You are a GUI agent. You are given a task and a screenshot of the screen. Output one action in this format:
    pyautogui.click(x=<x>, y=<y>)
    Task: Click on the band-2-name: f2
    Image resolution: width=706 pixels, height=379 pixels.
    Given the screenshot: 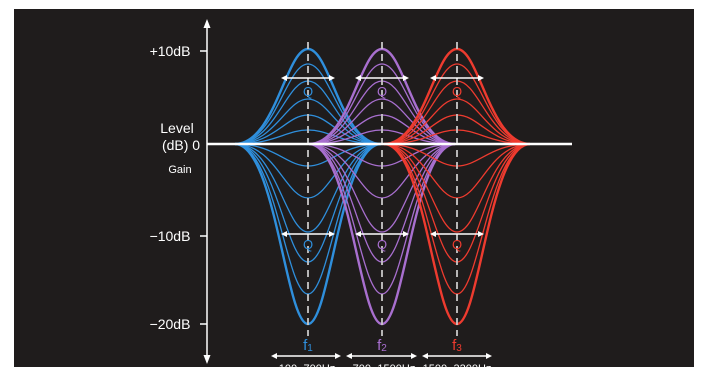 What is the action you would take?
    pyautogui.click(x=382, y=345)
    